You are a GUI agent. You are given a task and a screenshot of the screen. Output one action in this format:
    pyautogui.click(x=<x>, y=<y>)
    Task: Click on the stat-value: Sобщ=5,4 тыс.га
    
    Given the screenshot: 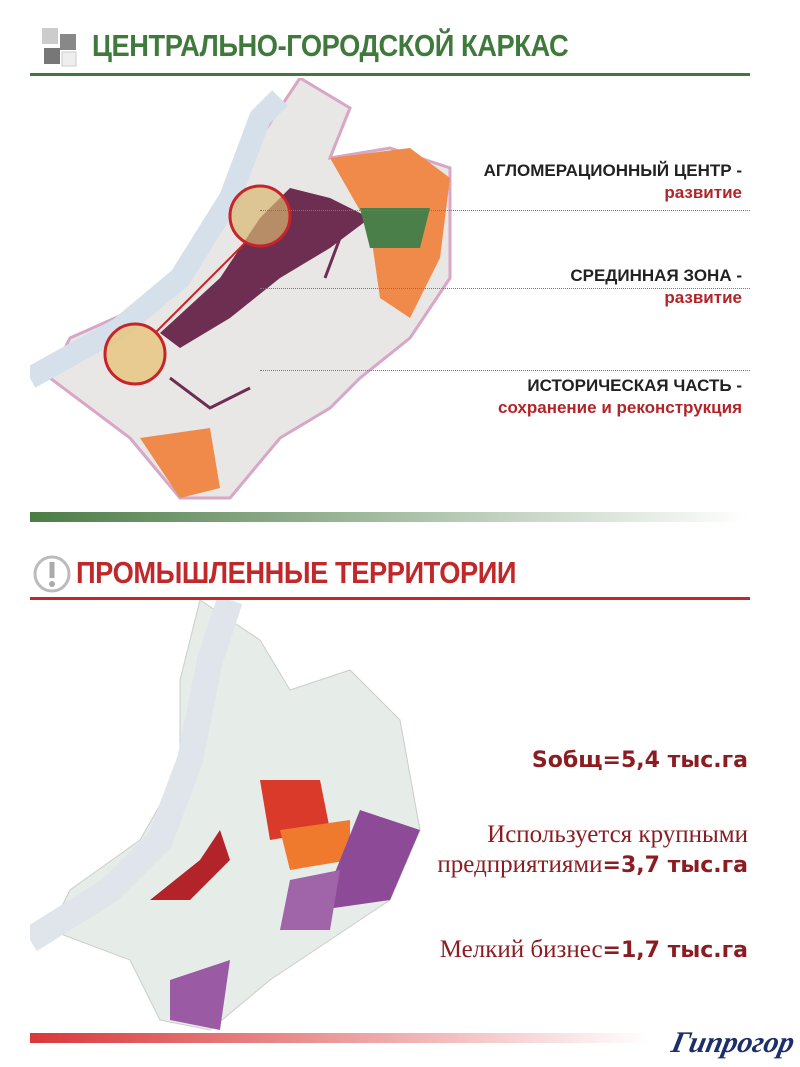 What is the action you would take?
    pyautogui.click(x=639, y=760)
    